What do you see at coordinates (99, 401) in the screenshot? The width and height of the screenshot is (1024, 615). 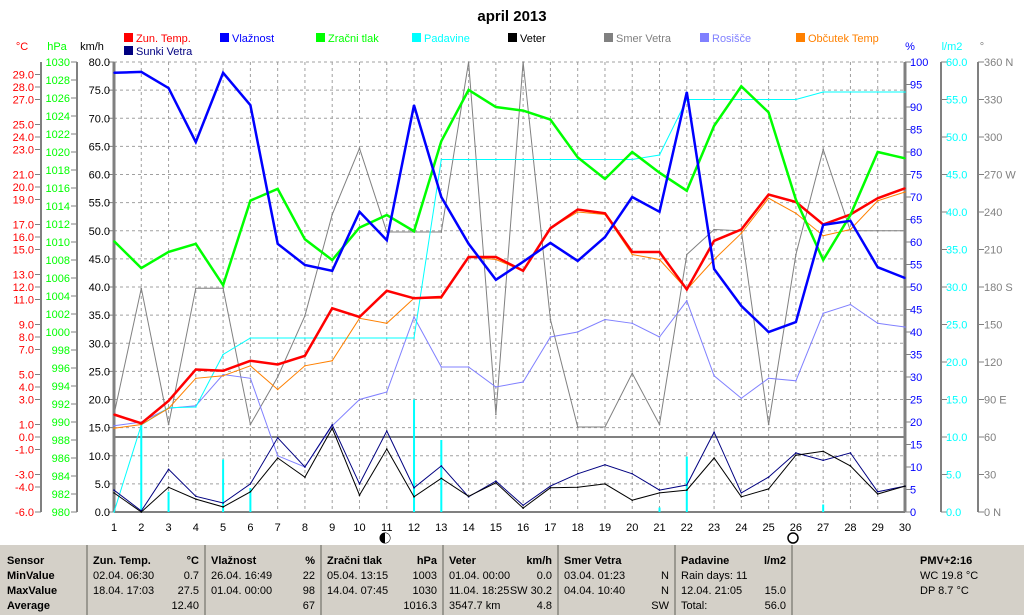 I see `wind-tick-label: 20.0` at bounding box center [99, 401].